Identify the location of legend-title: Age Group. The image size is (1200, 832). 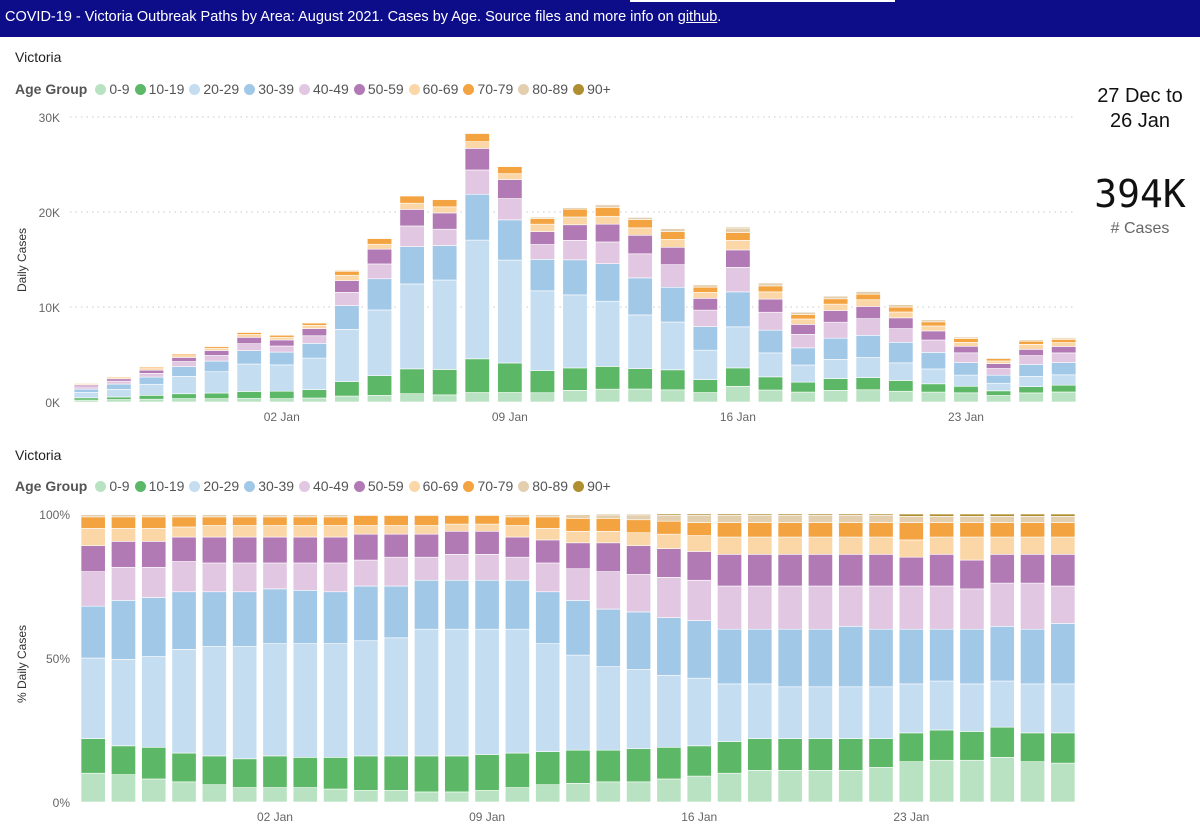
(51, 486).